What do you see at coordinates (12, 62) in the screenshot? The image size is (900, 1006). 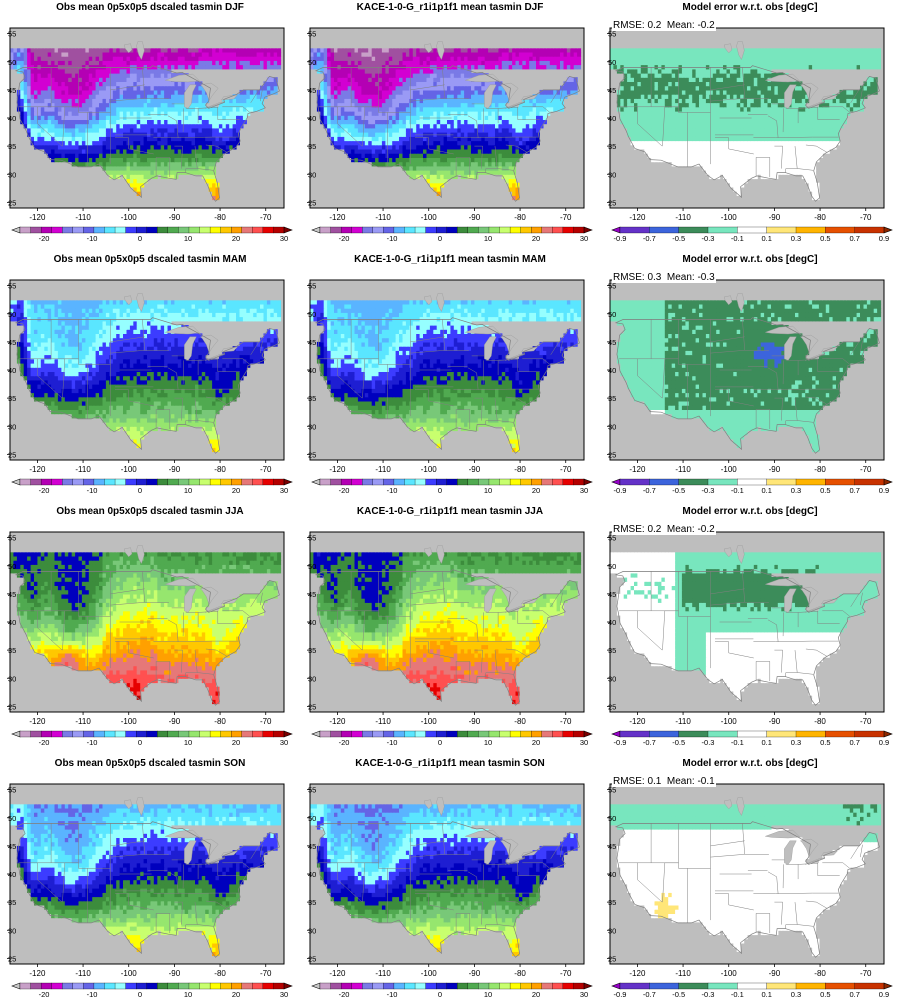 I see `lat-tick-label: 50` at bounding box center [12, 62].